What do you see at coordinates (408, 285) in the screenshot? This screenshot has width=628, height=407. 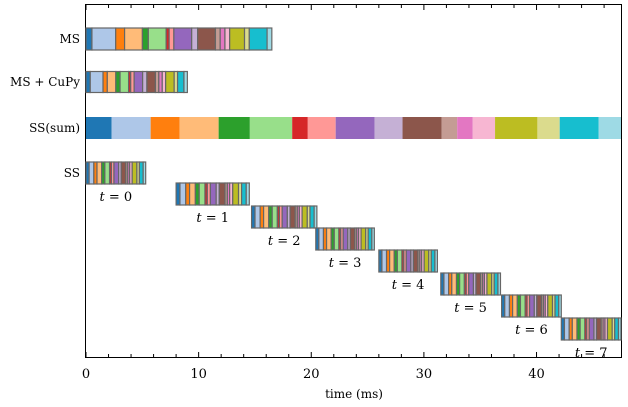 I see `step-label: t = 4` at bounding box center [408, 285].